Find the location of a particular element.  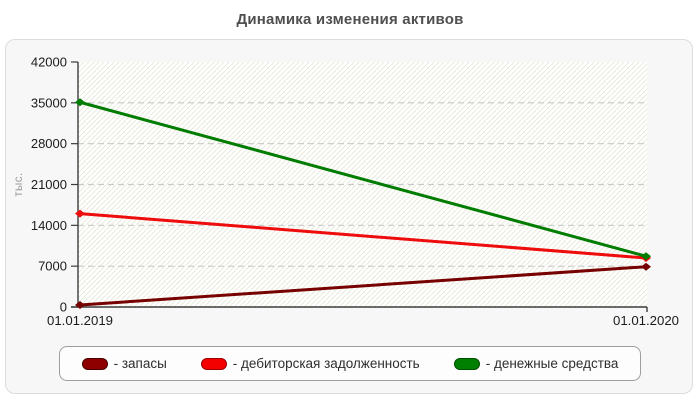

svg-text: 42000 is located at coordinates (49, 62).